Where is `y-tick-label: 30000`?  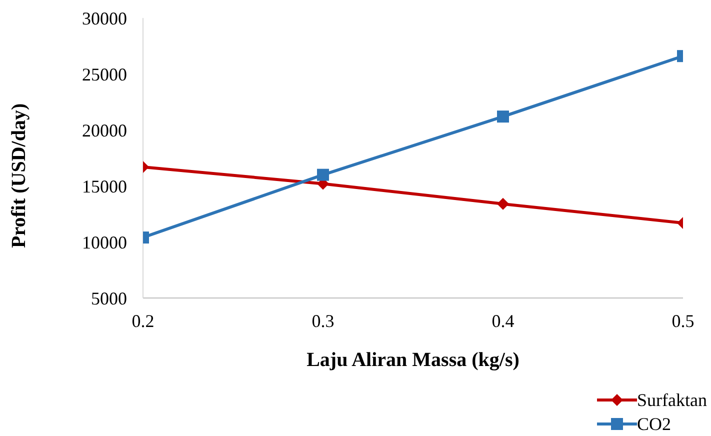 y-tick-label: 30000 is located at coordinates (104, 18).